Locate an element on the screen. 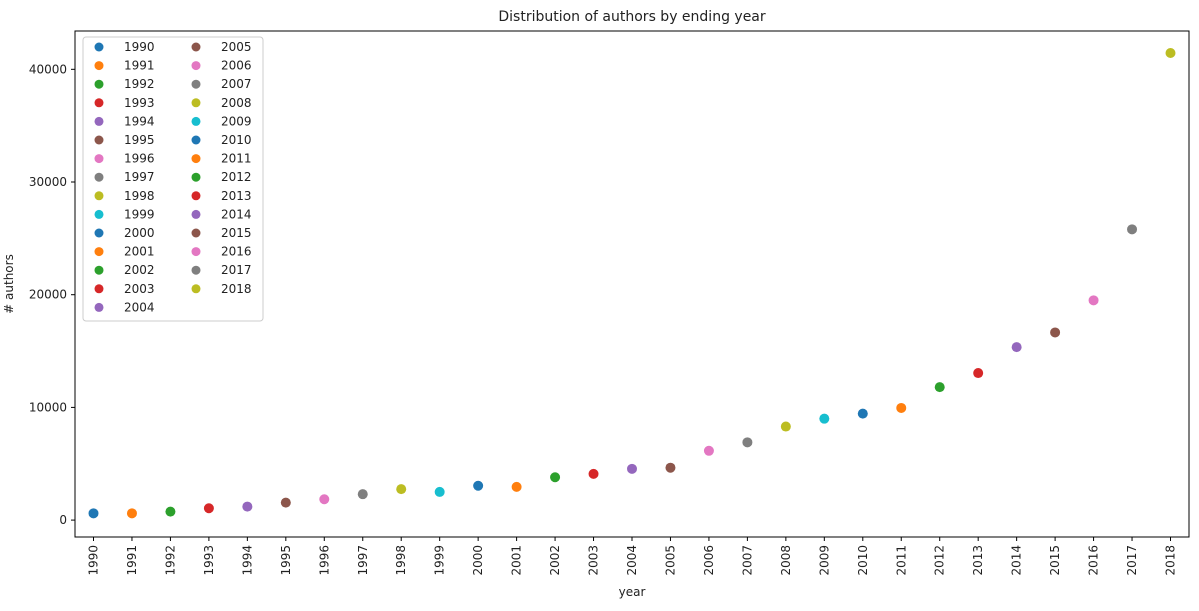  x-tick-label: 1996 is located at coordinates (324, 560).